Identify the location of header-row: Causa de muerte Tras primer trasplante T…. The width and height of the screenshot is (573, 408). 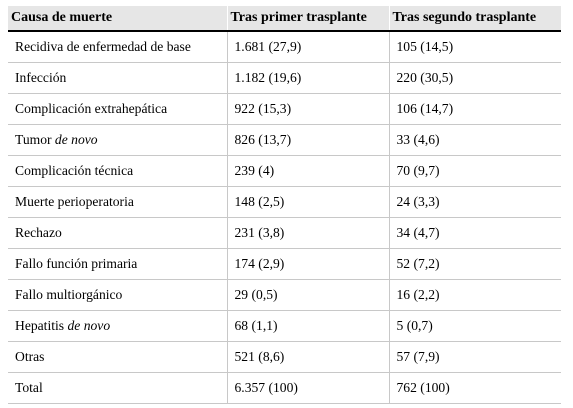
(284, 19).